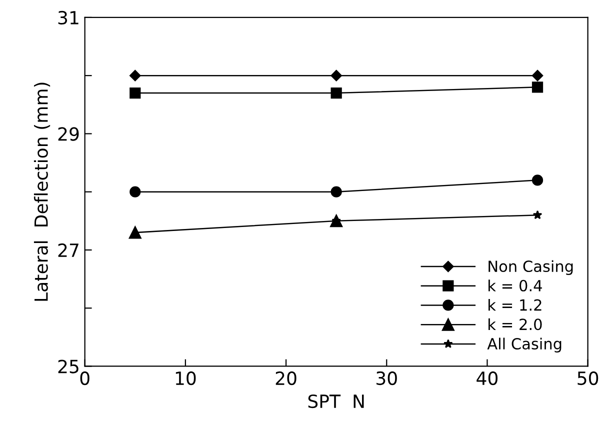 The image size is (606, 436). I want to click on legend-label: k = 2.0, so click(515, 324).